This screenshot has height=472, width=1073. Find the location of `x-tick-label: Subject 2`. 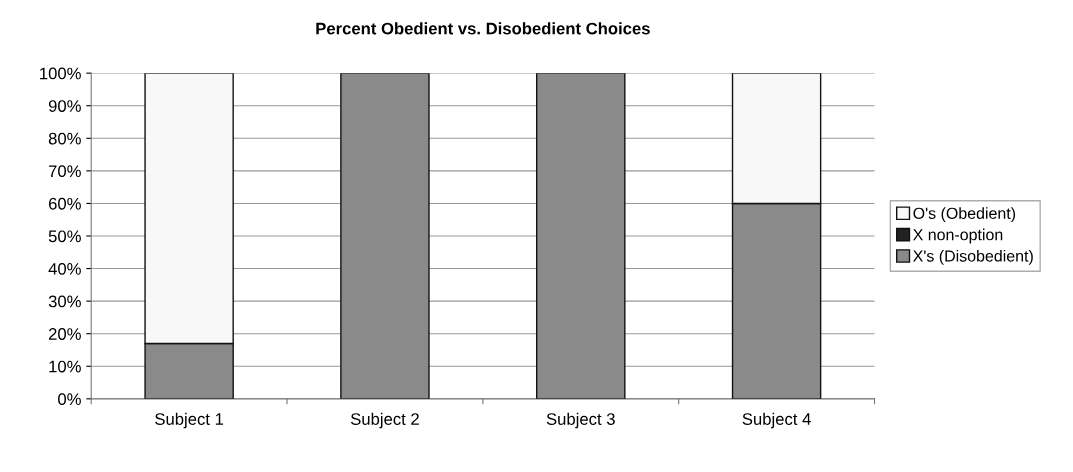

x-tick-label: Subject 2 is located at coordinates (384, 420).